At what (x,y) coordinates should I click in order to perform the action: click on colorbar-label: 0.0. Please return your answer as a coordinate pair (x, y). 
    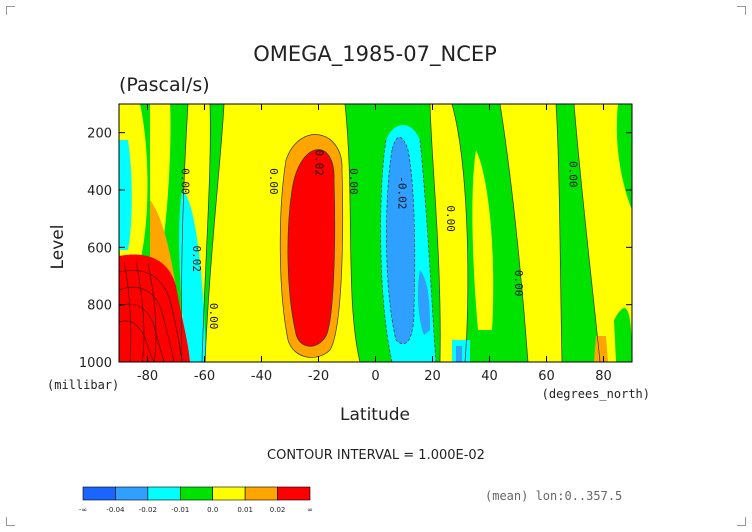
    Looking at the image, I should click on (212, 510).